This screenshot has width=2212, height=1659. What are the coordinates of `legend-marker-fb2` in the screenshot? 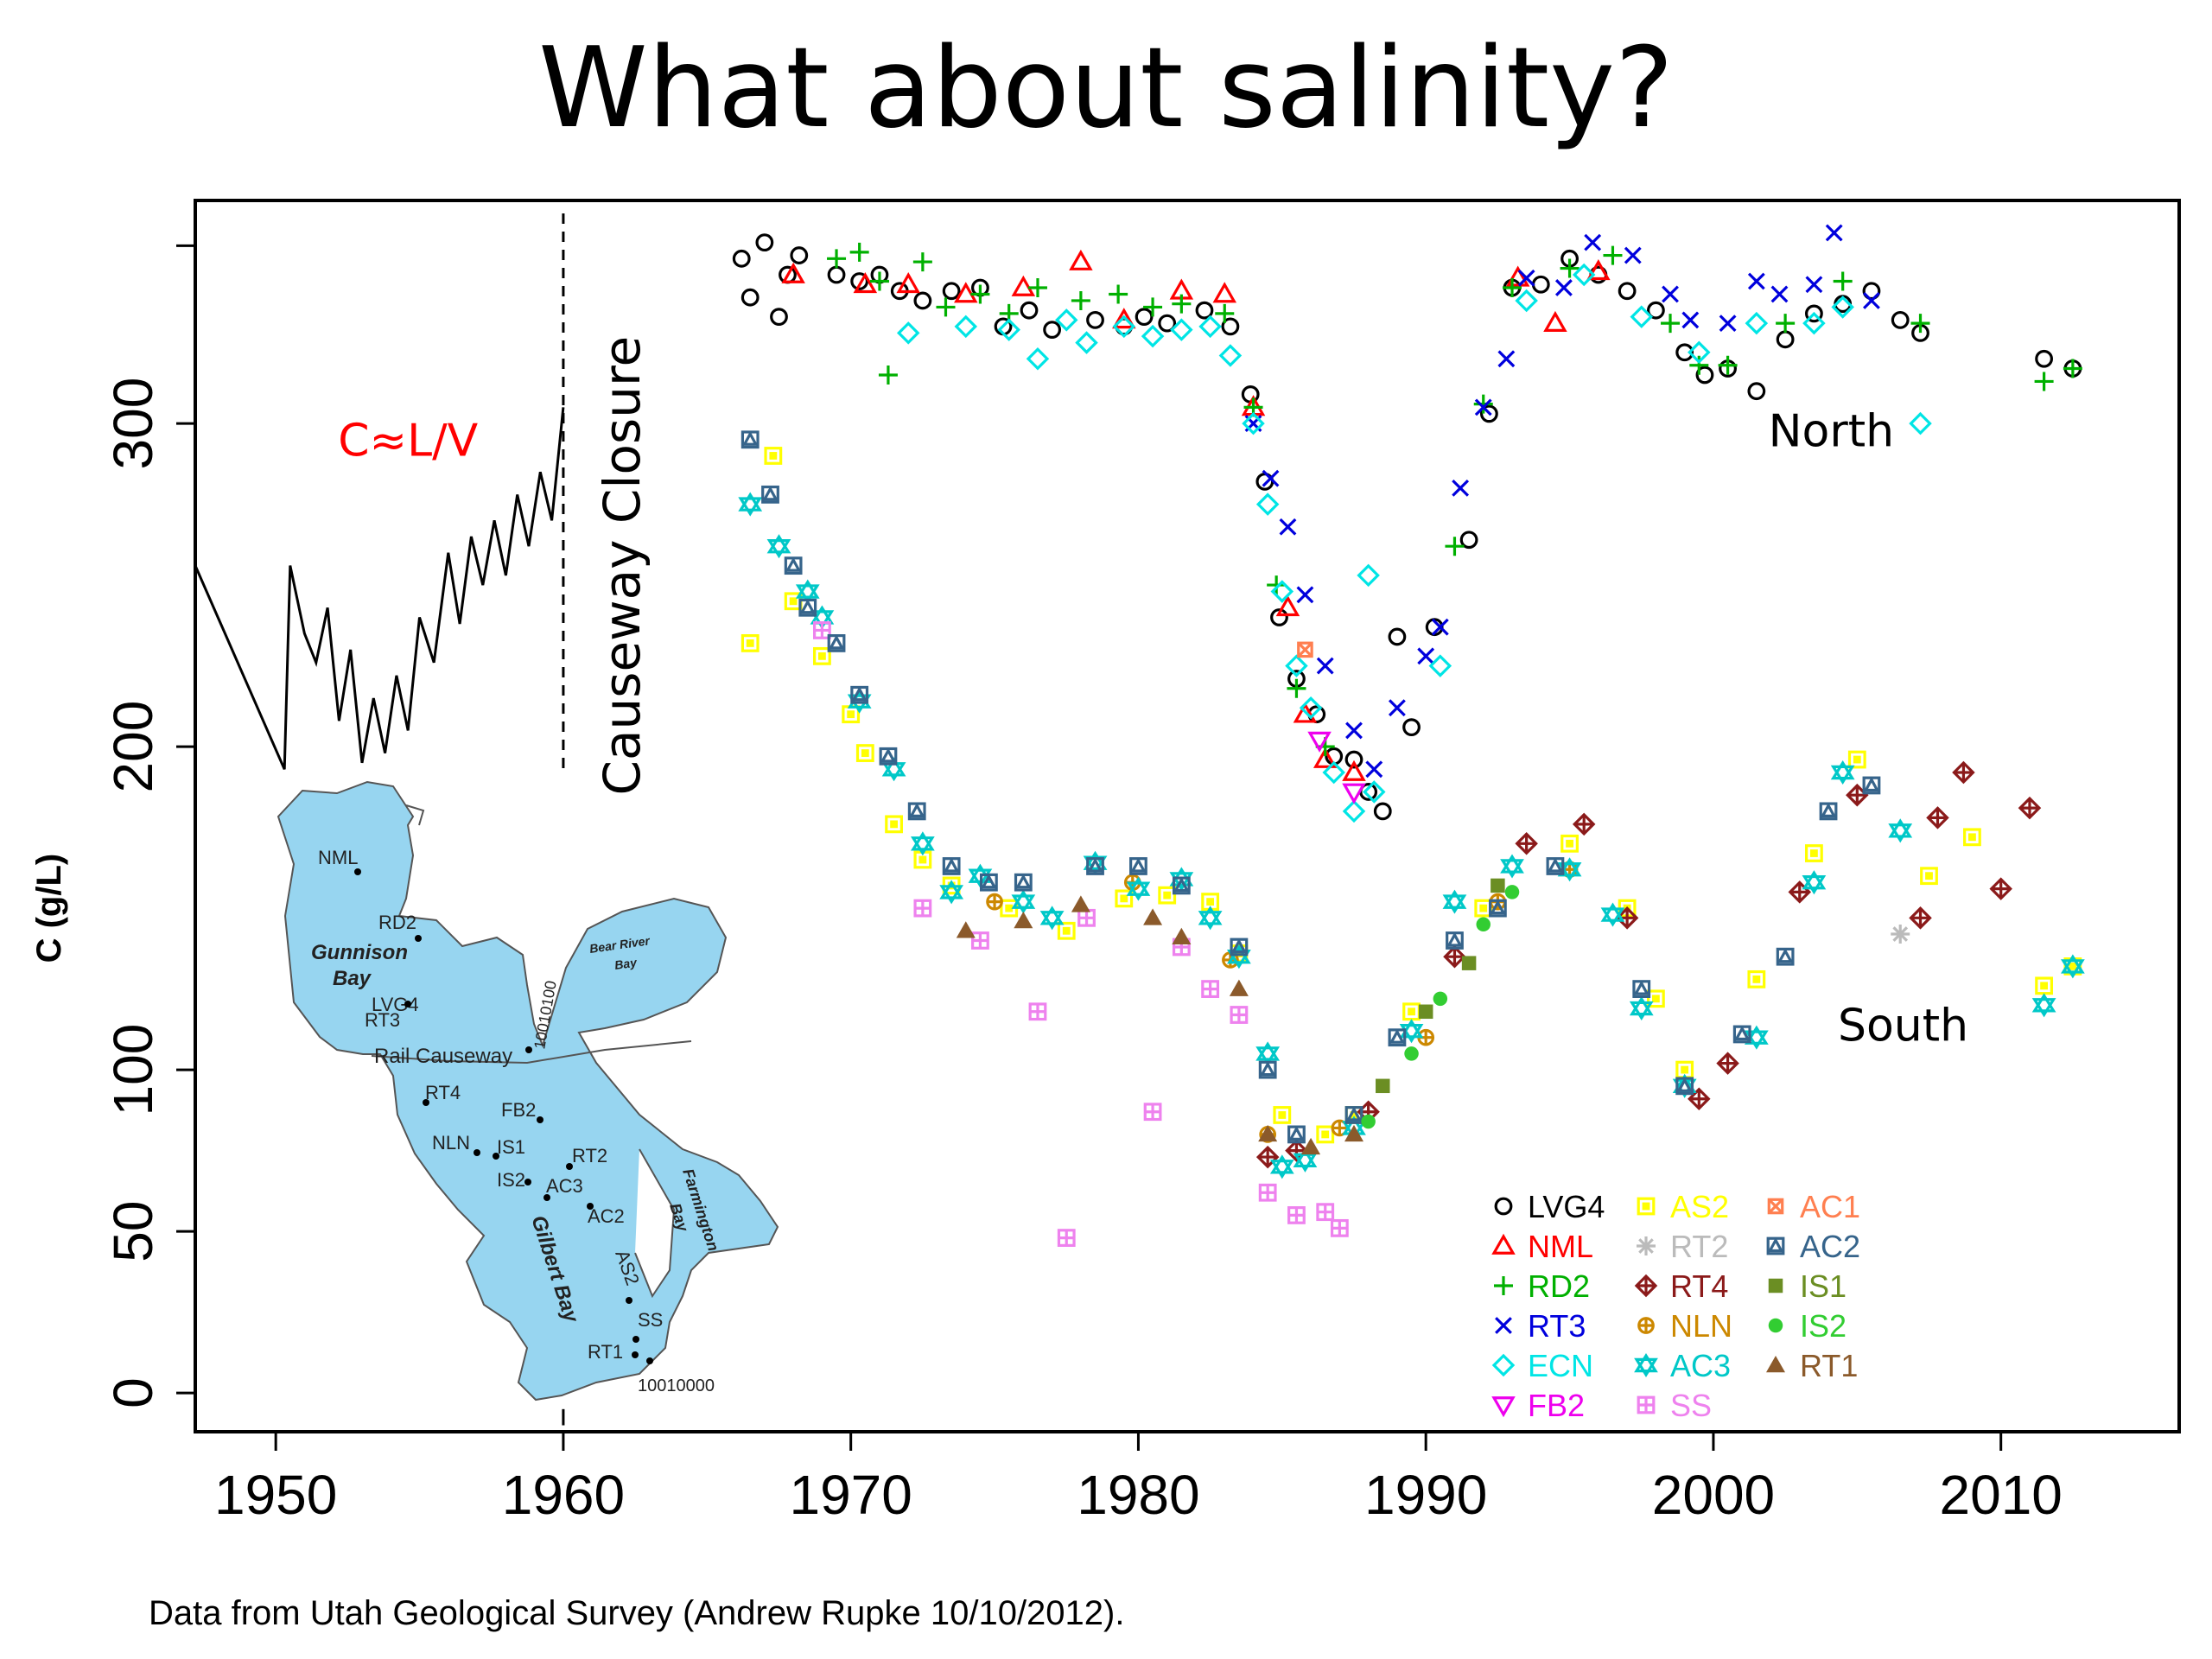 It's located at (1503, 1407).